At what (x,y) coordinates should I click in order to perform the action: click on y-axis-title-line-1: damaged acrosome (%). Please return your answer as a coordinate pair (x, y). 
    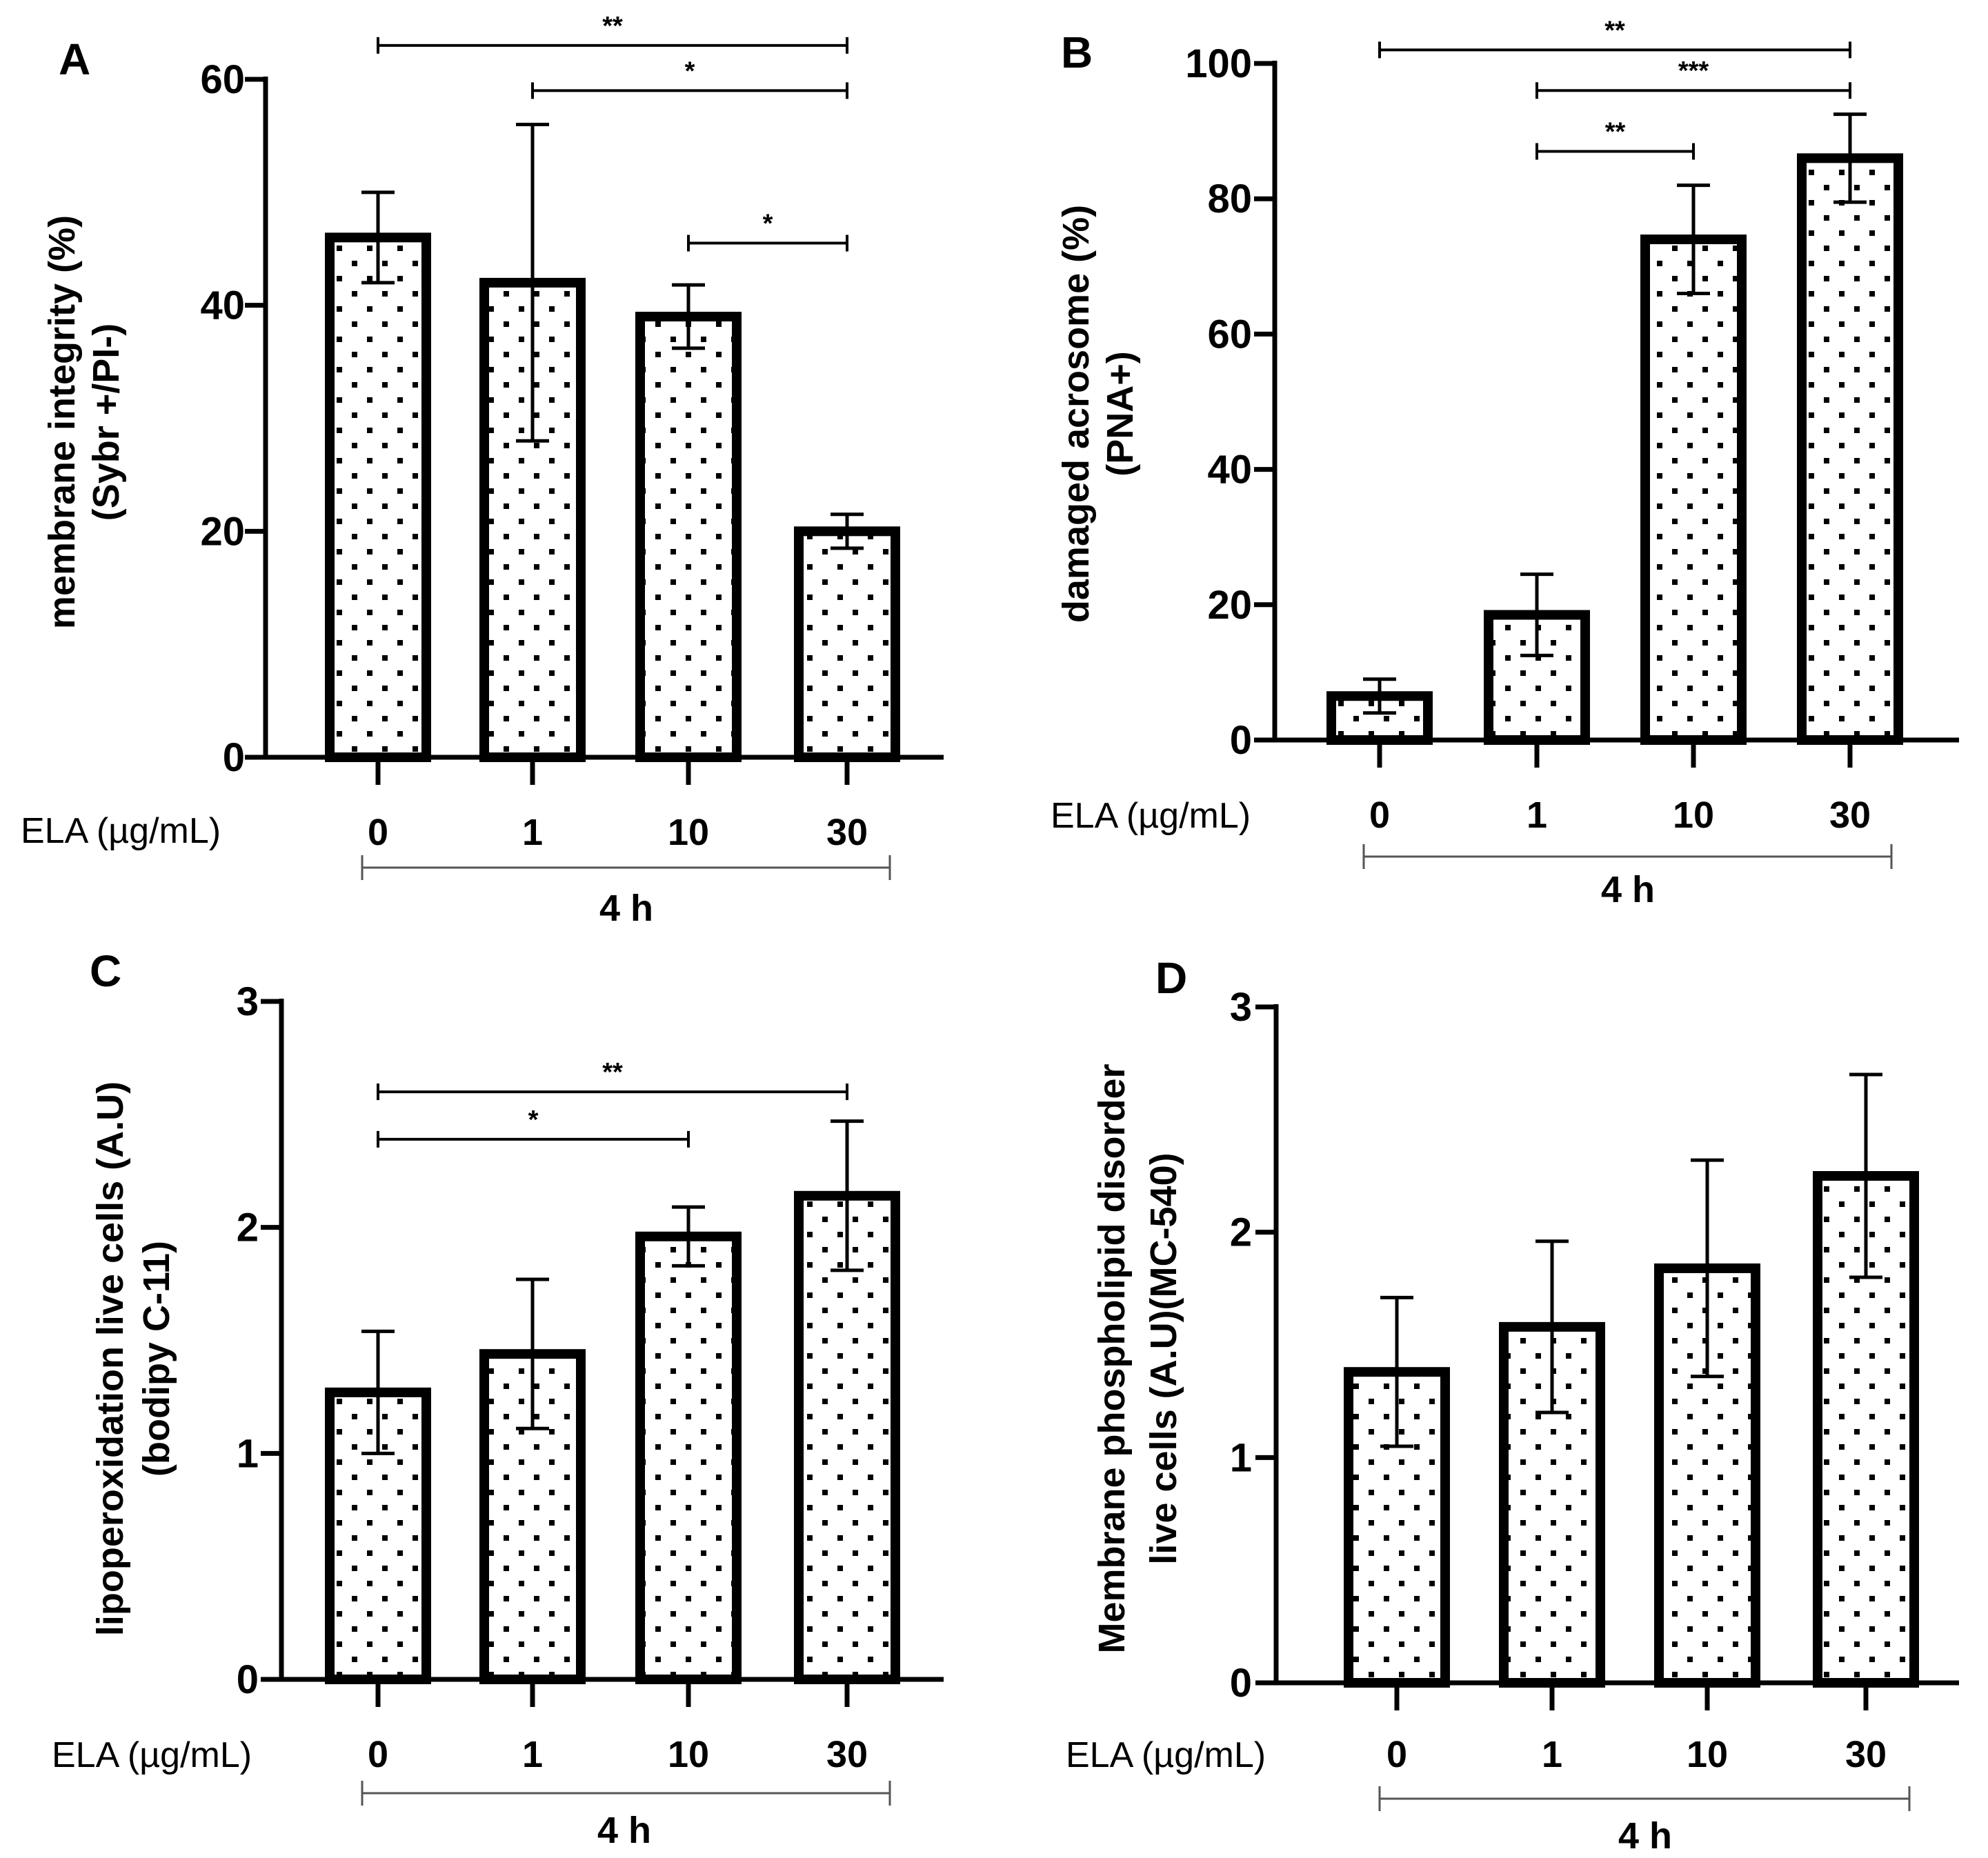
    Looking at the image, I should click on (1076, 414).